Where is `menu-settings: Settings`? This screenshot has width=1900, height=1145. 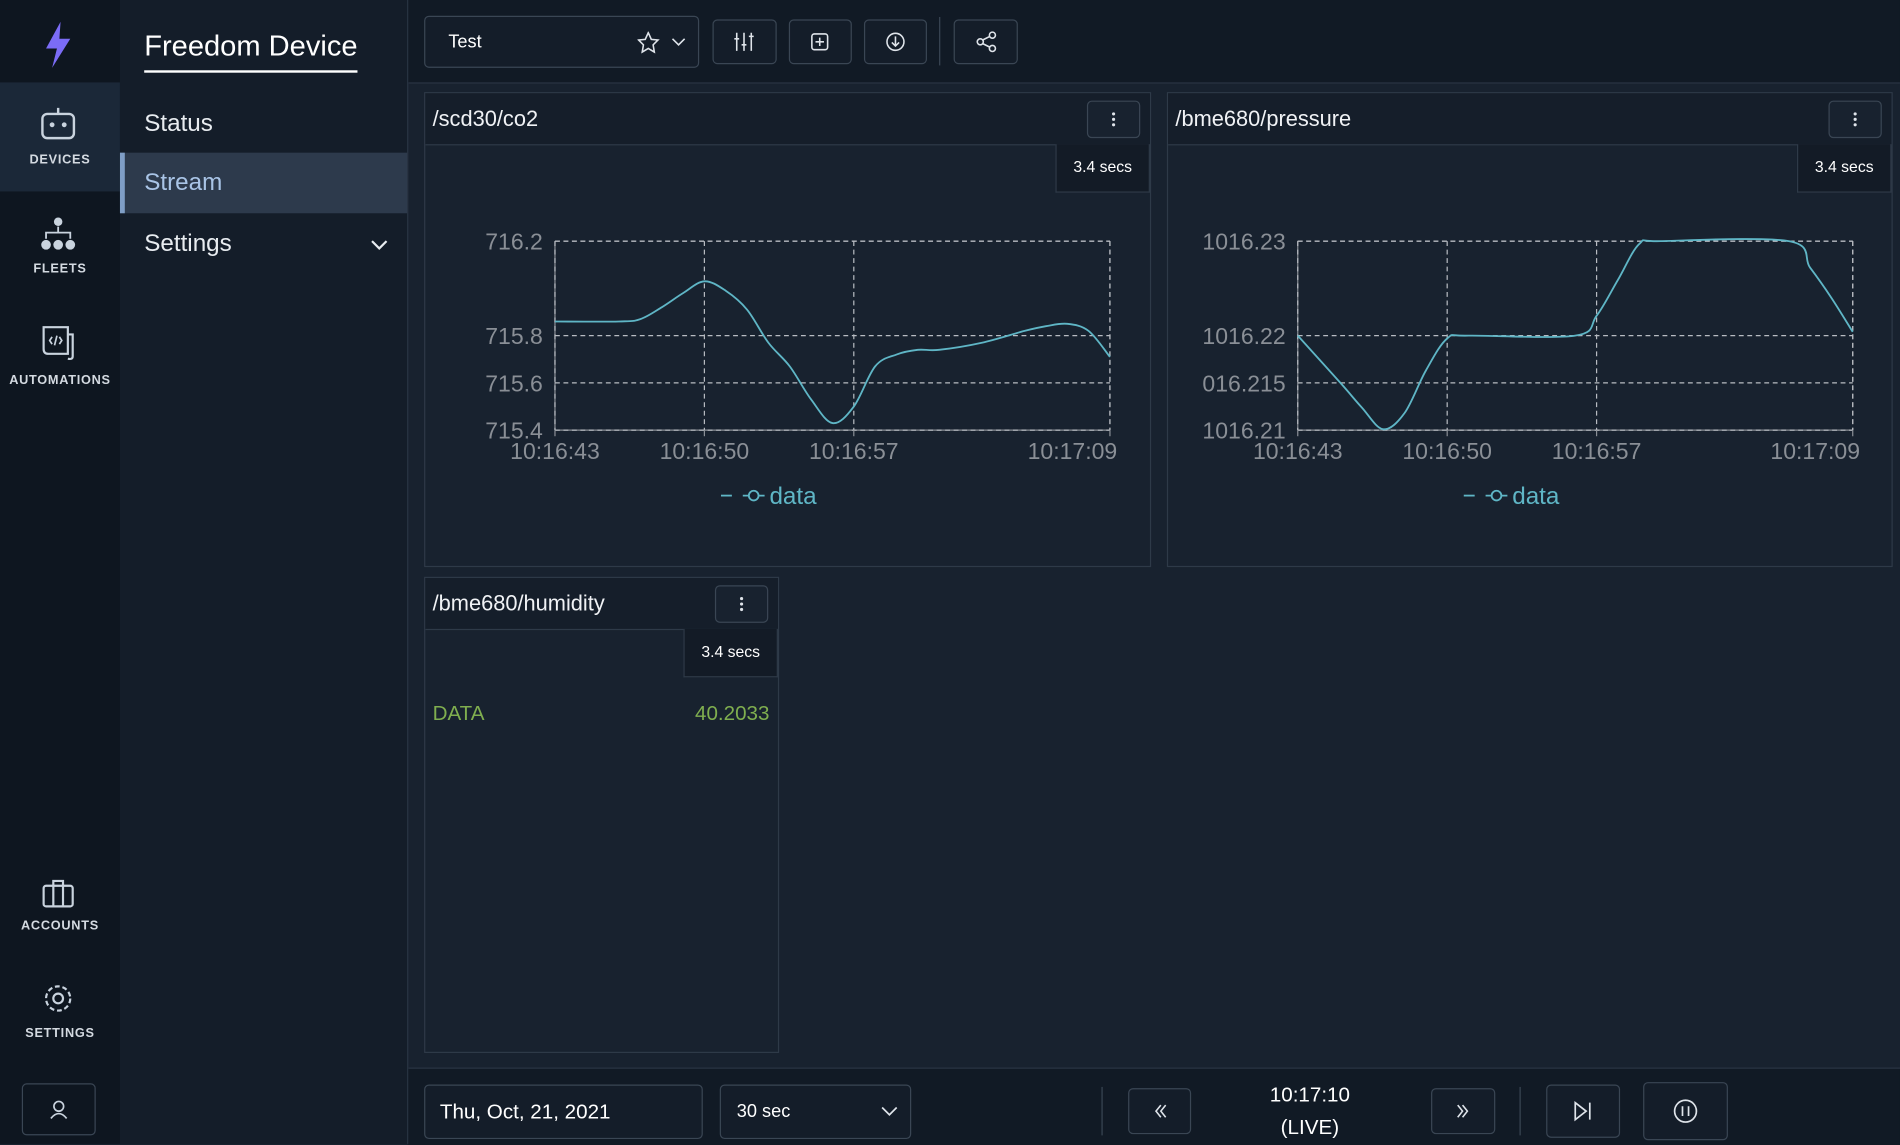 menu-settings: Settings is located at coordinates (188, 243).